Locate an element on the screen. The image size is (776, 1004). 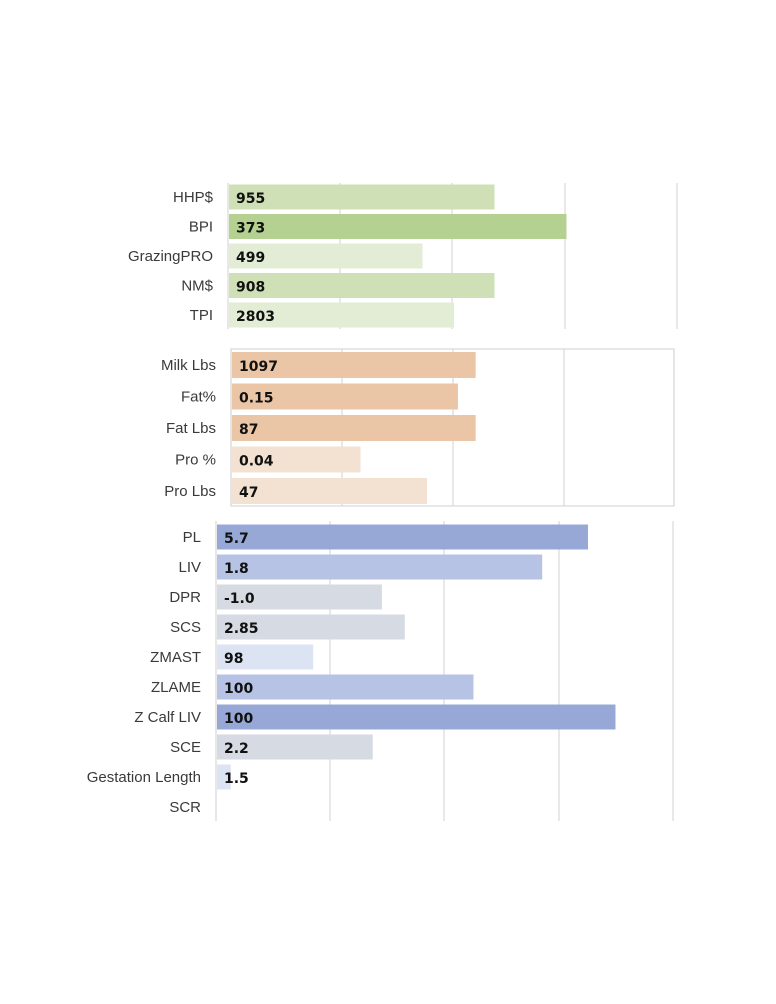
bar-grazingpro is located at coordinates (326, 256).